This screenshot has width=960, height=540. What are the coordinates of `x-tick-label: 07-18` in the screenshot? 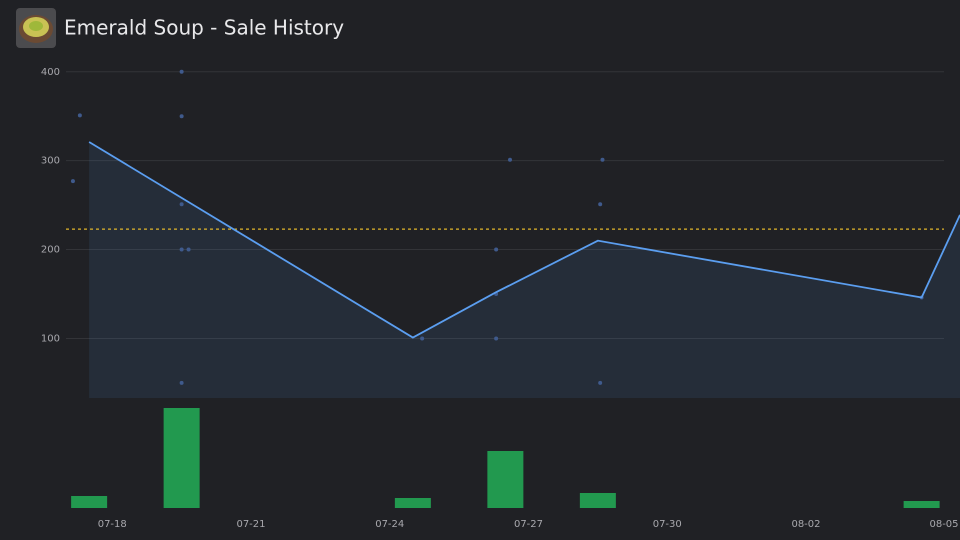 It's located at (112, 524).